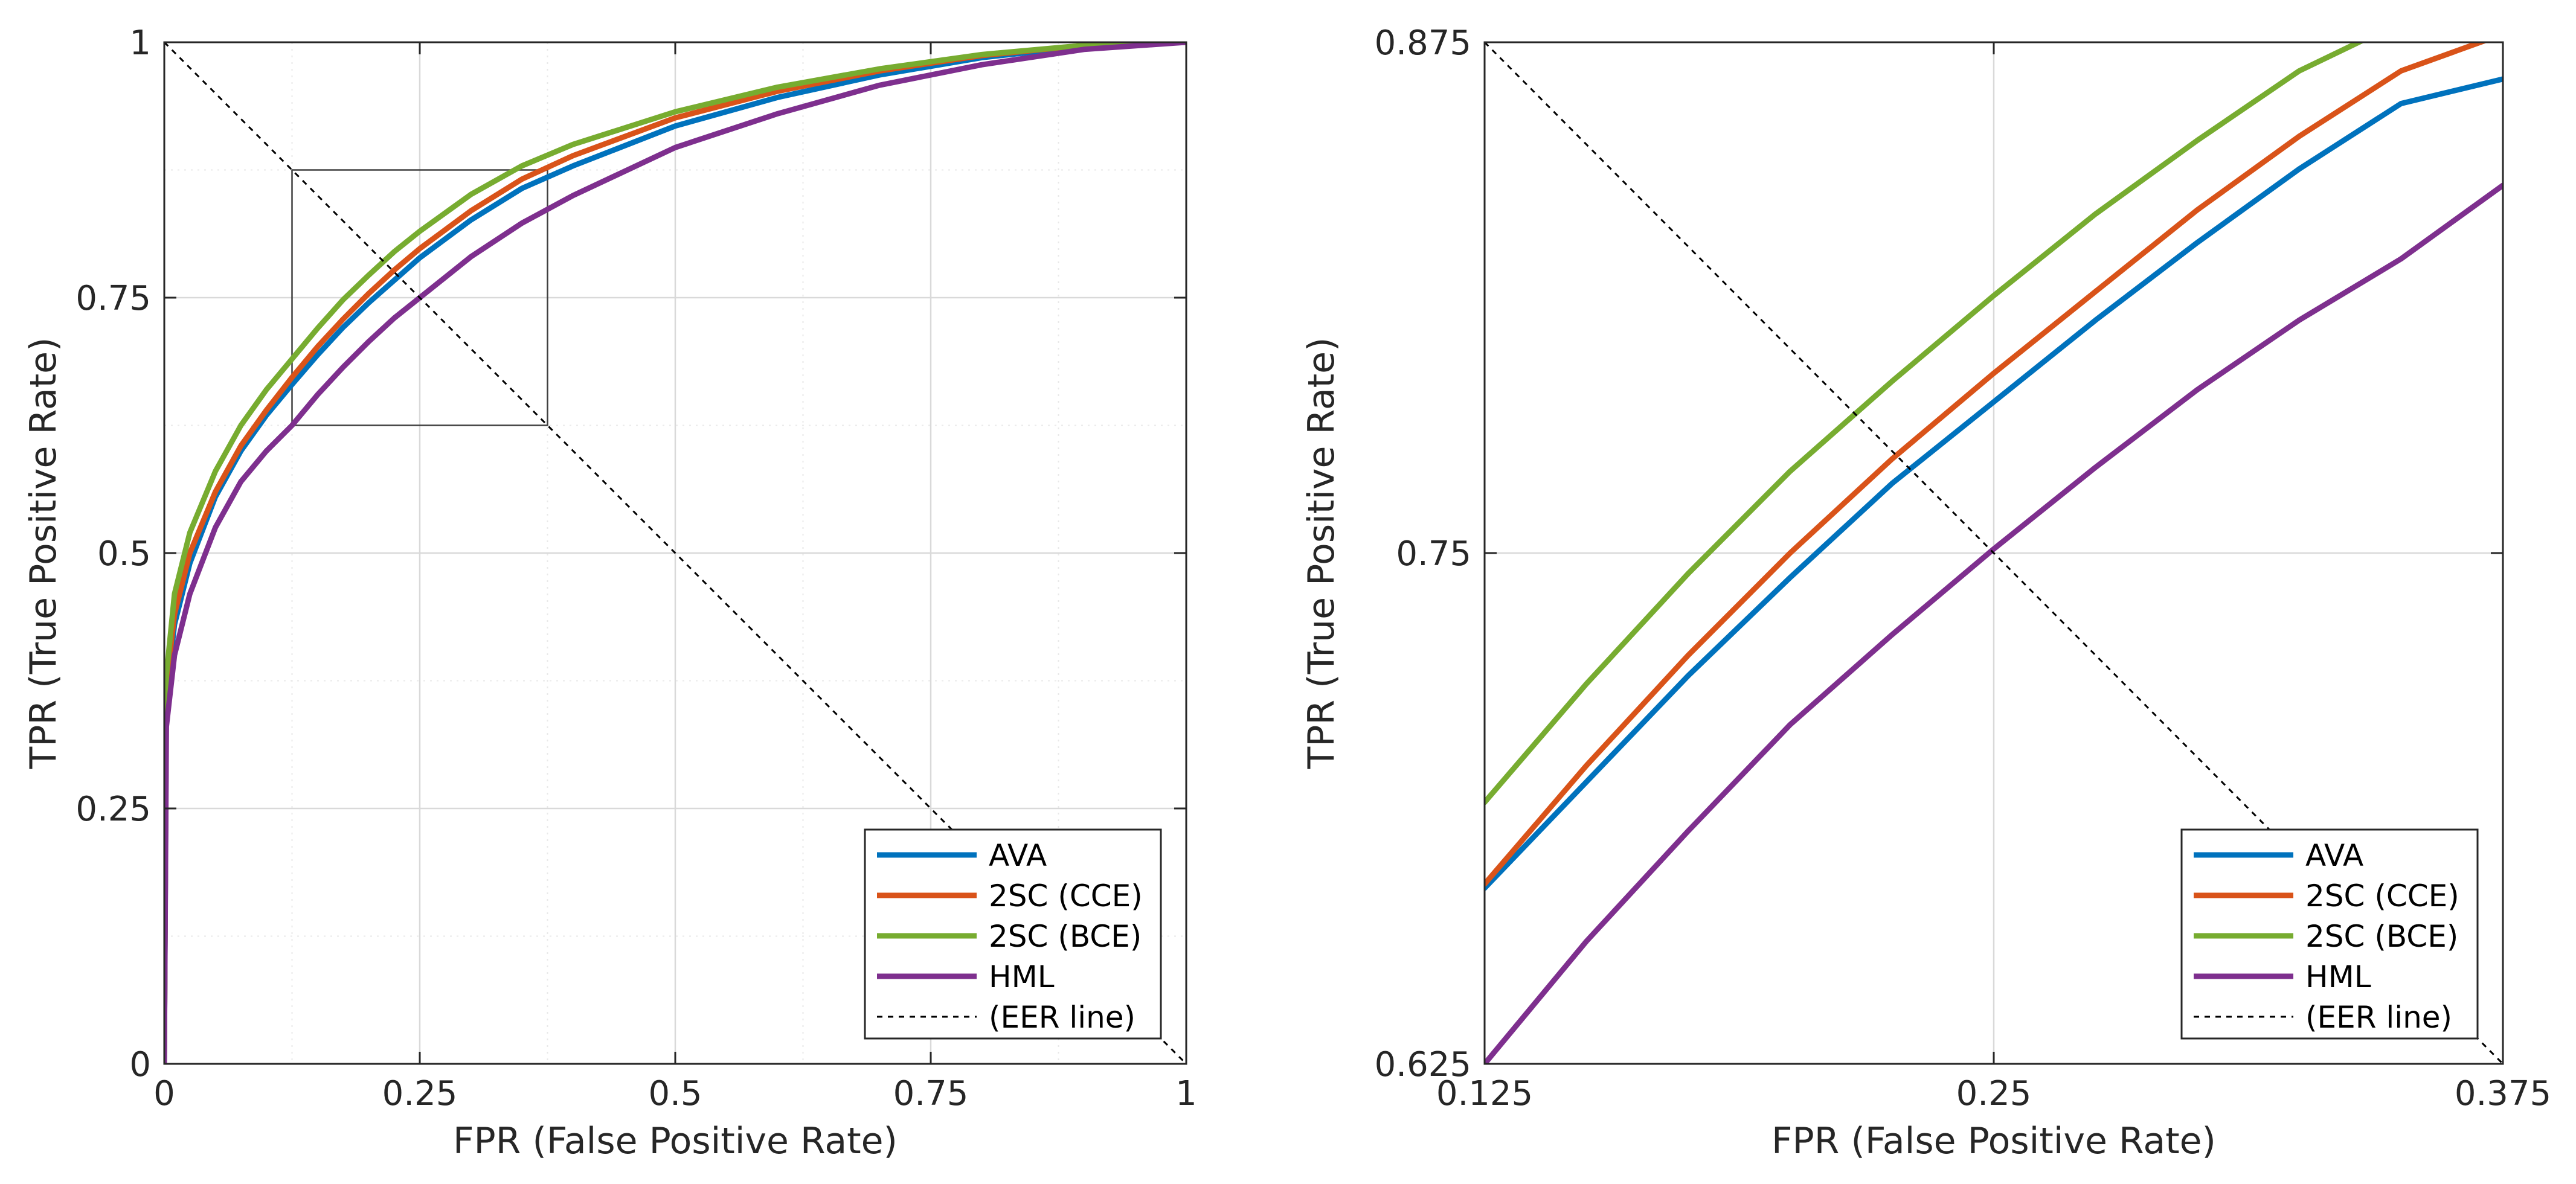 Image resolution: width=2576 pixels, height=1184 pixels. What do you see at coordinates (140, 1064) in the screenshot?
I see `y-tick-label: 0` at bounding box center [140, 1064].